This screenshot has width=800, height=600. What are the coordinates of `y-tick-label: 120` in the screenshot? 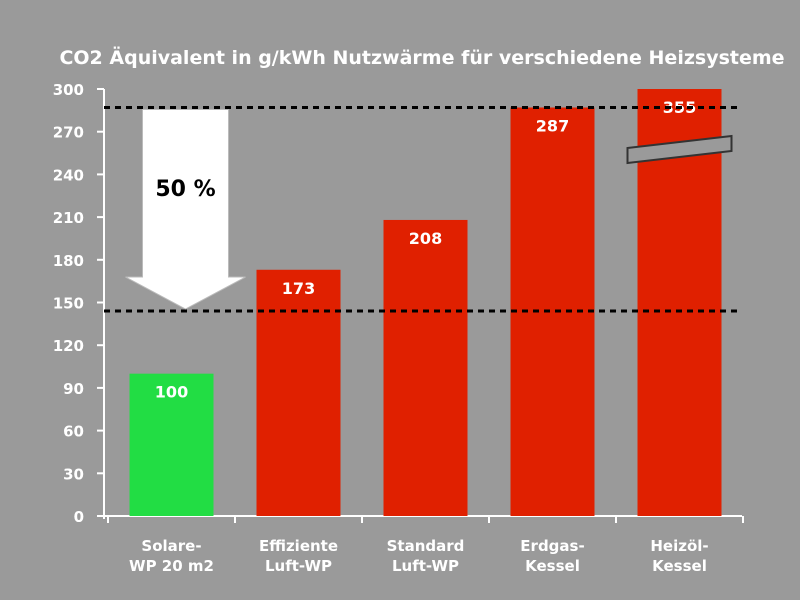 It's located at (68, 346).